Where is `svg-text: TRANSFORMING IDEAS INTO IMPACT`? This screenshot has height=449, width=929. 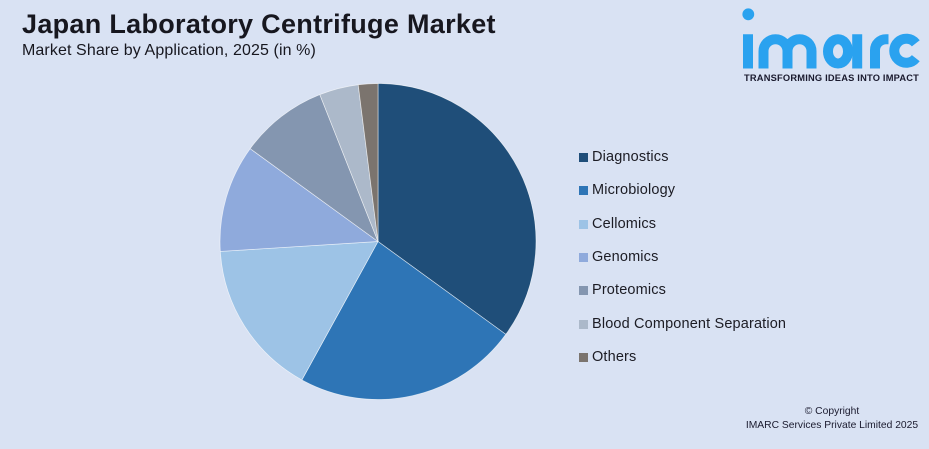
svg-text: TRANSFORMING IDEAS INTO IMPACT is located at coordinates (831, 78).